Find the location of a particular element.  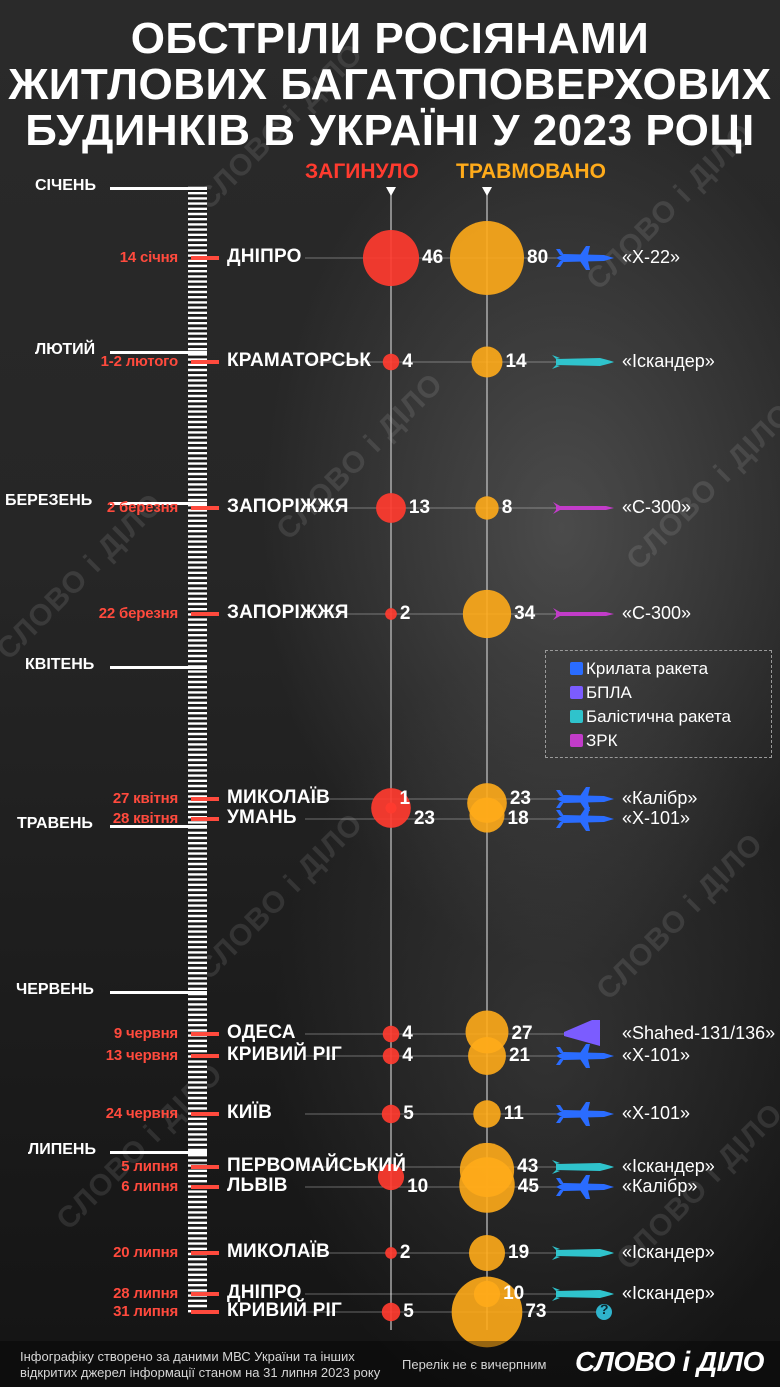

injured-count: 18 is located at coordinates (518, 818).